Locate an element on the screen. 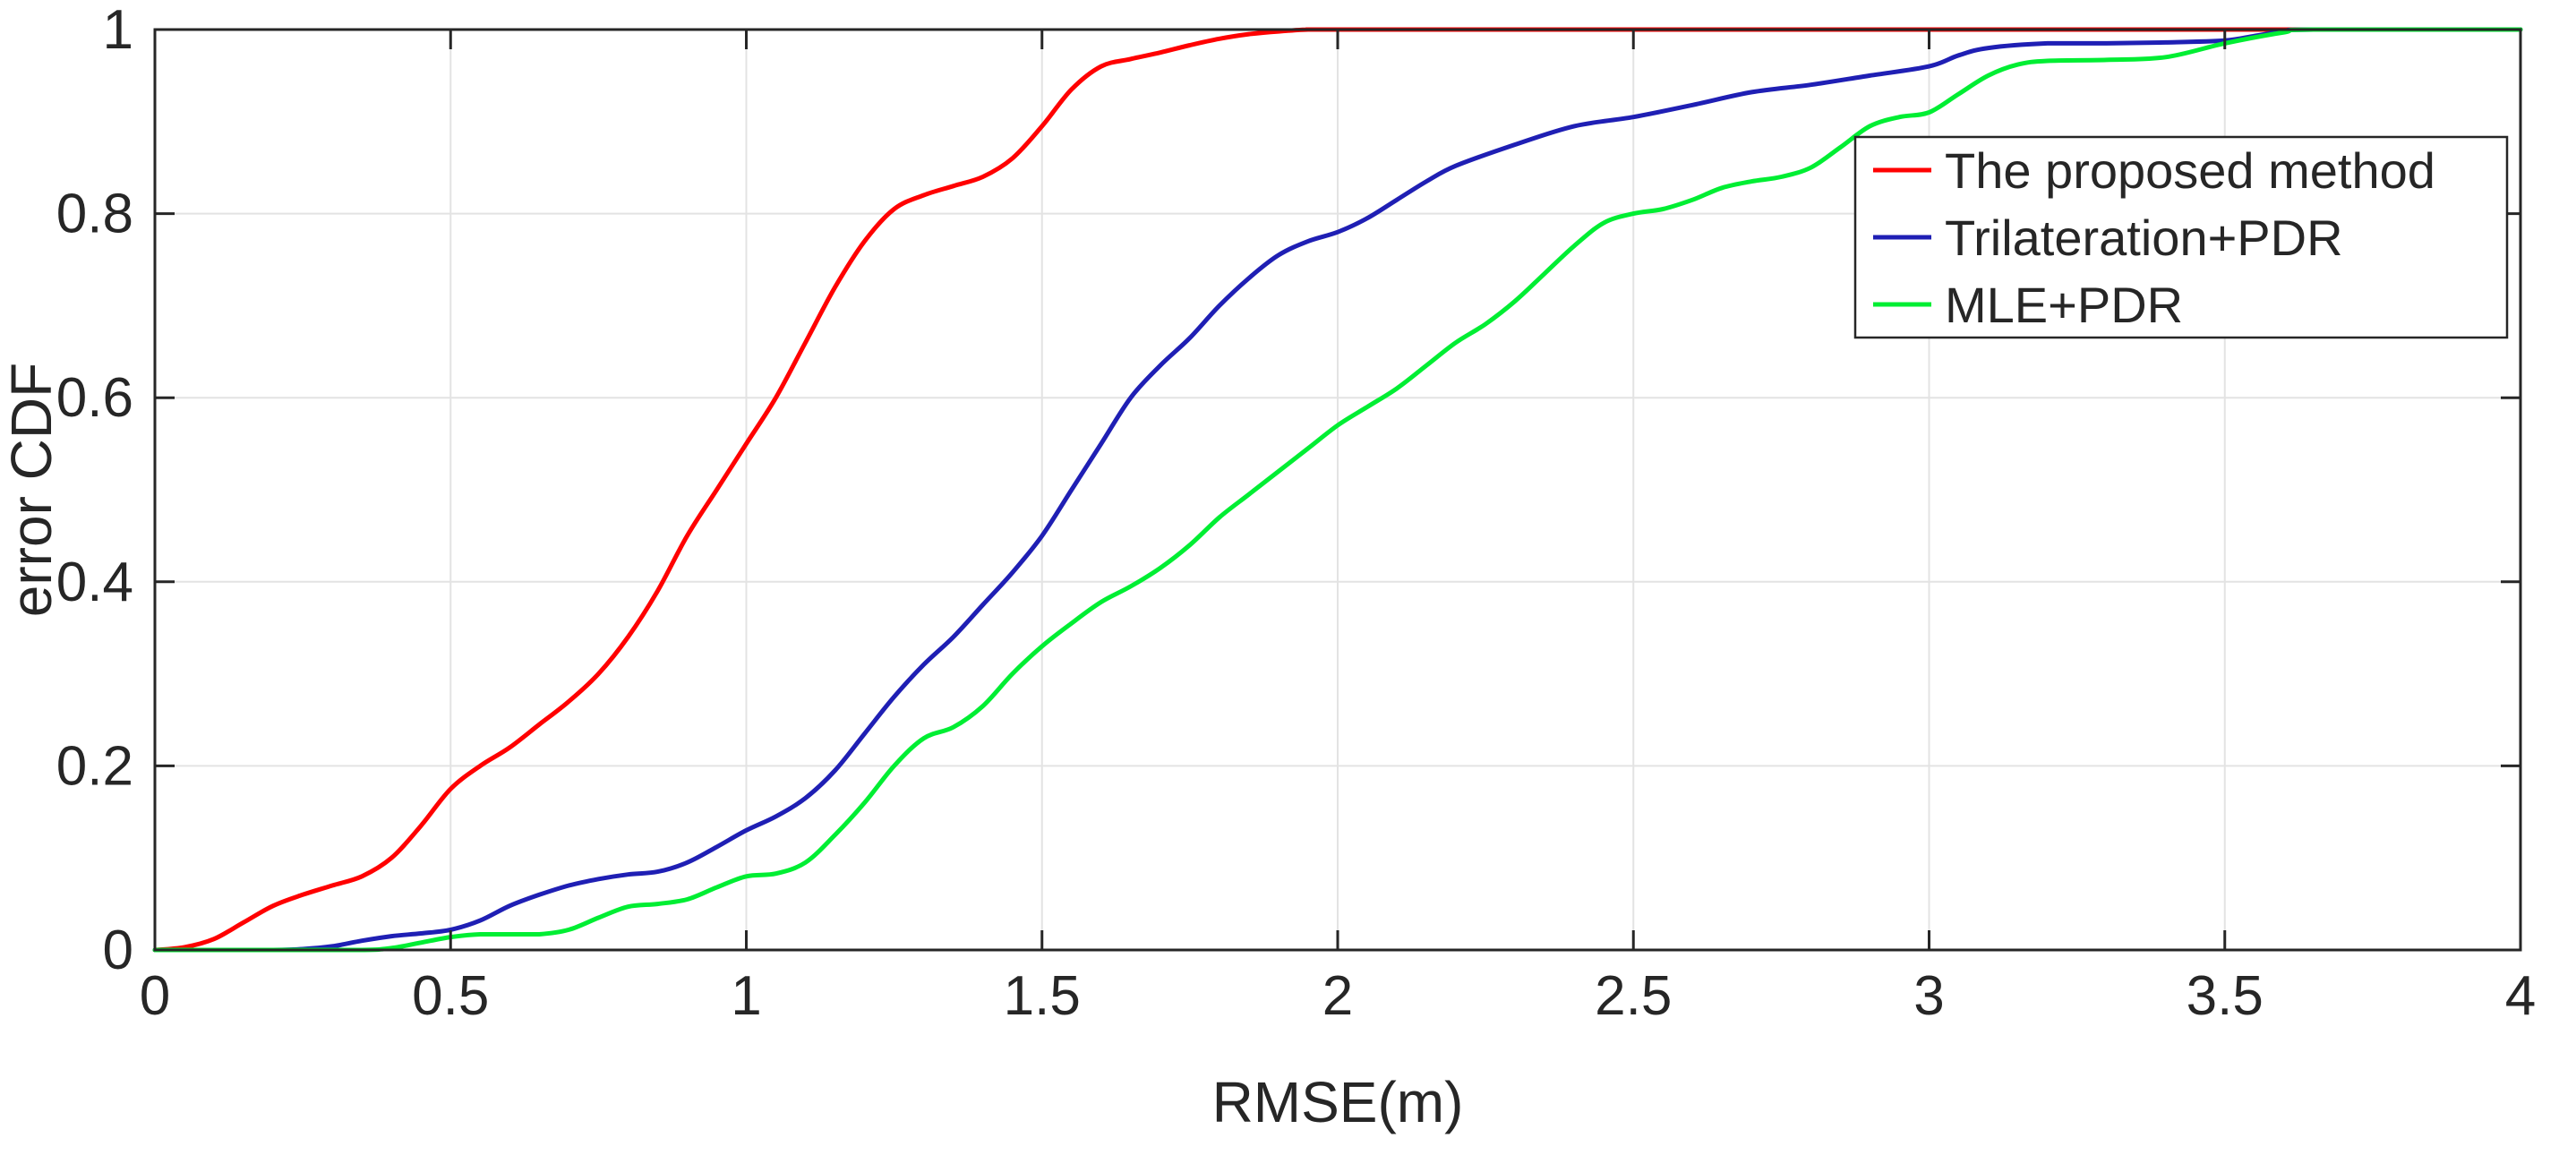 Image resolution: width=2576 pixels, height=1155 pixels. y-tick-label: 1 is located at coordinates (118, 30).